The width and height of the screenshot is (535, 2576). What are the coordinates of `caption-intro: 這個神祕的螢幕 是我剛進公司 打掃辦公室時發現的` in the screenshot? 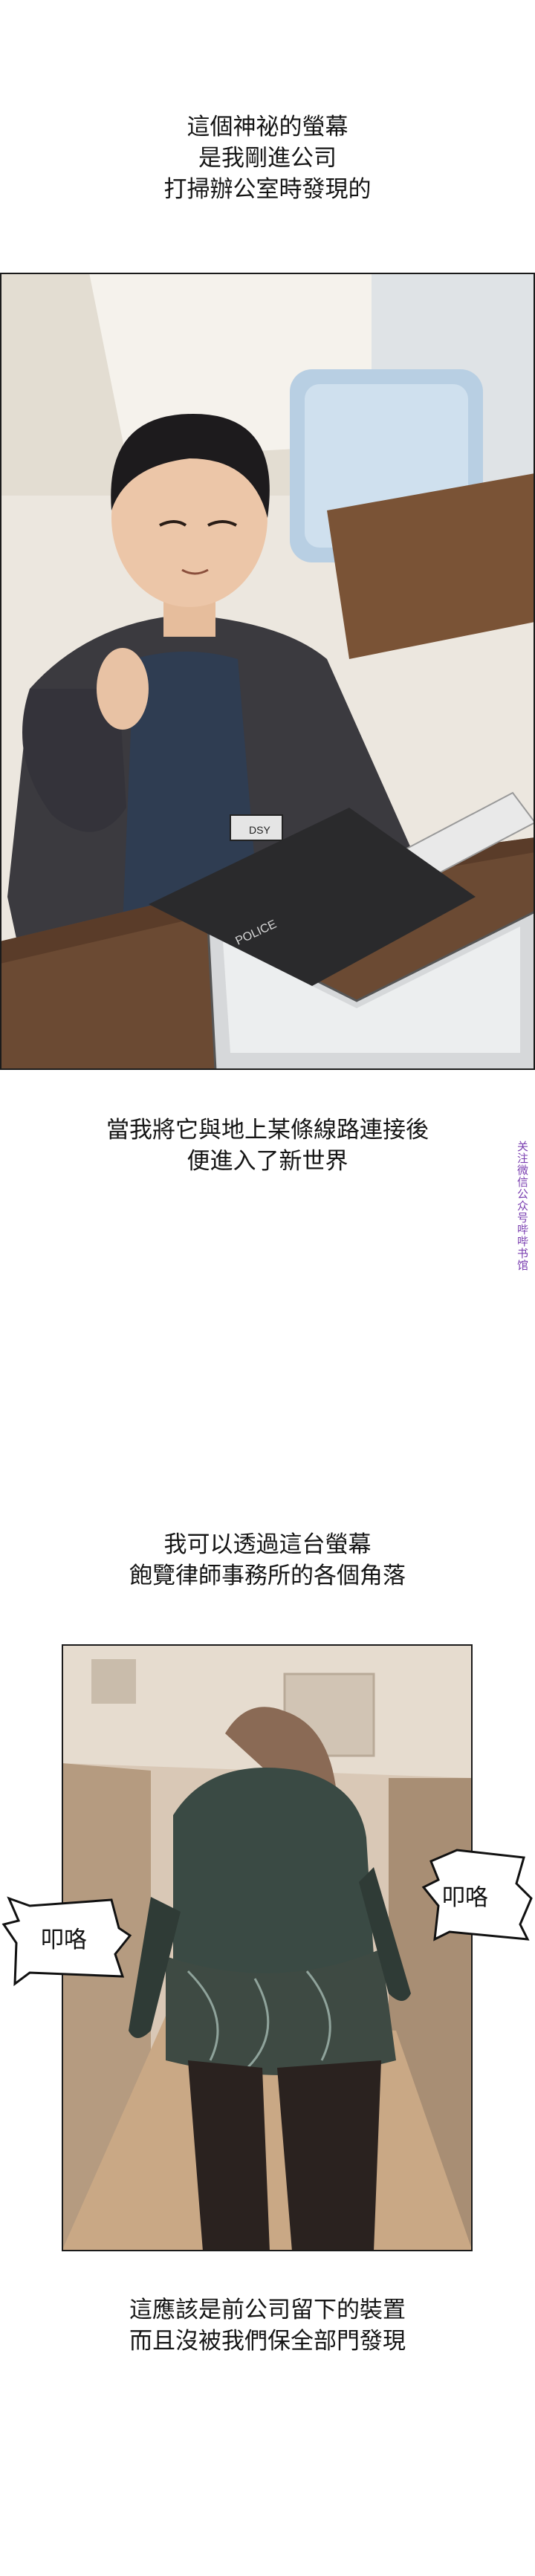 It's located at (267, 158).